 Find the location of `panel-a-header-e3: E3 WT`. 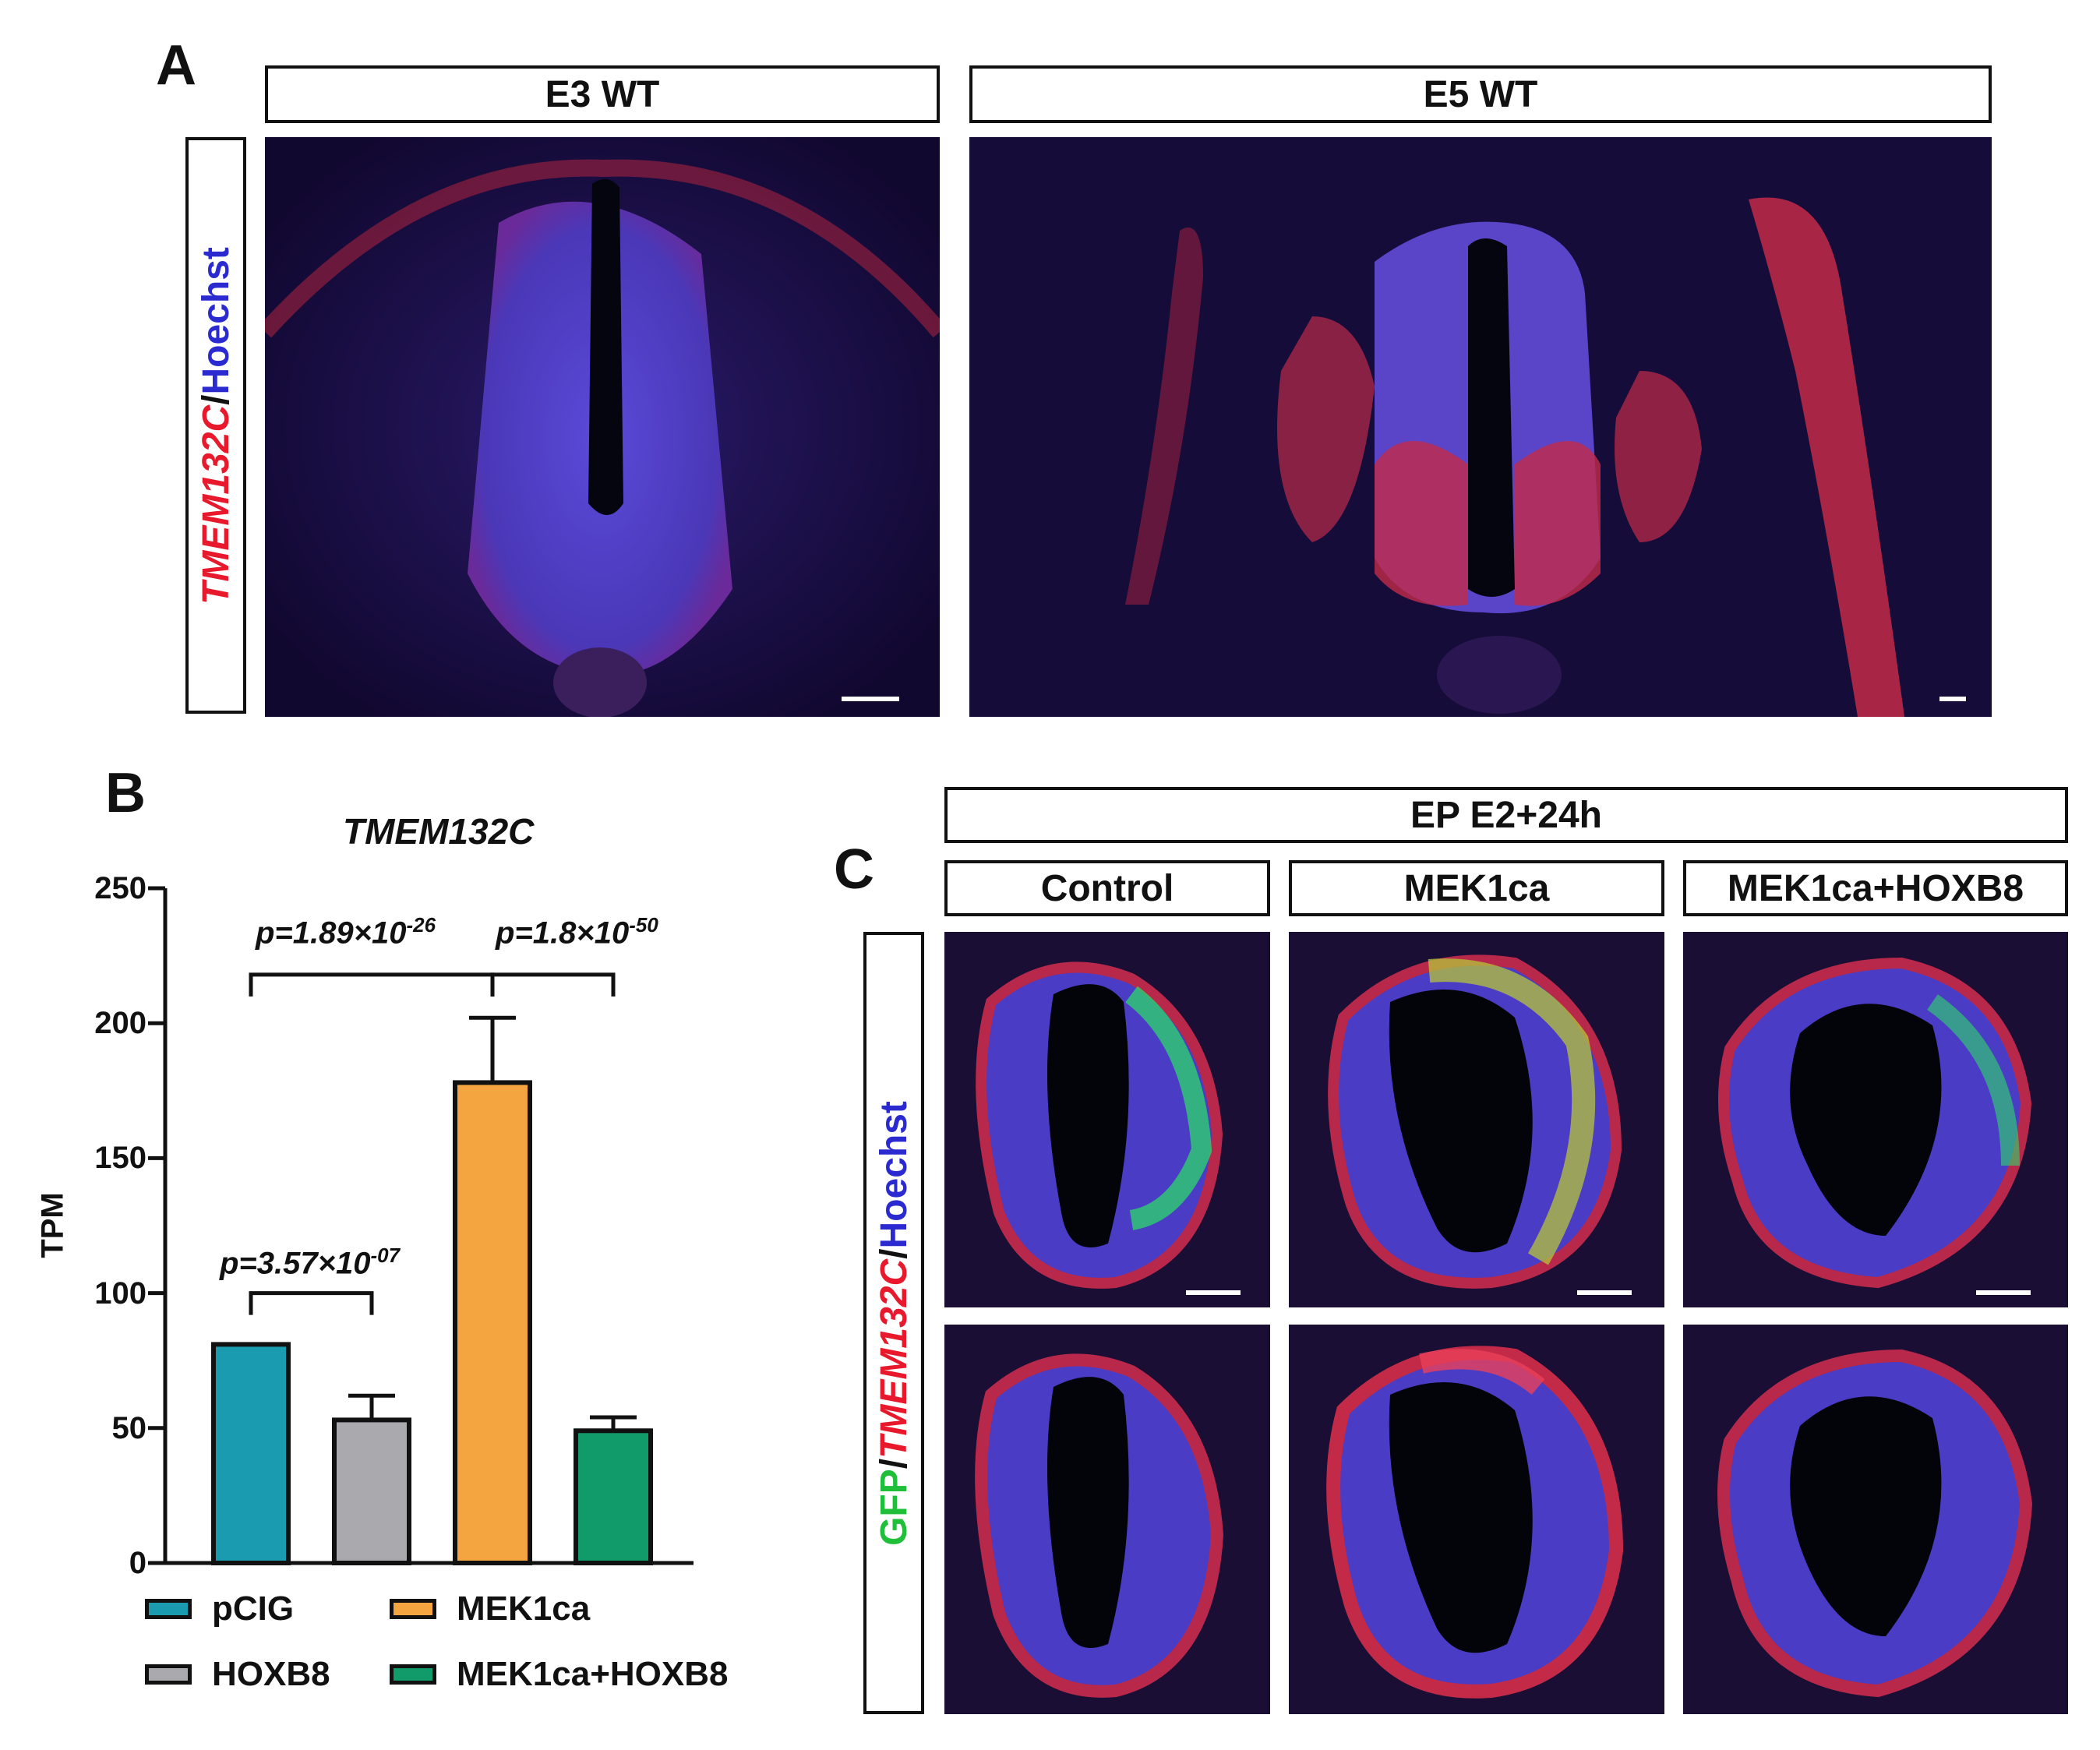

panel-a-header-e3: E3 WT is located at coordinates (603, 94).